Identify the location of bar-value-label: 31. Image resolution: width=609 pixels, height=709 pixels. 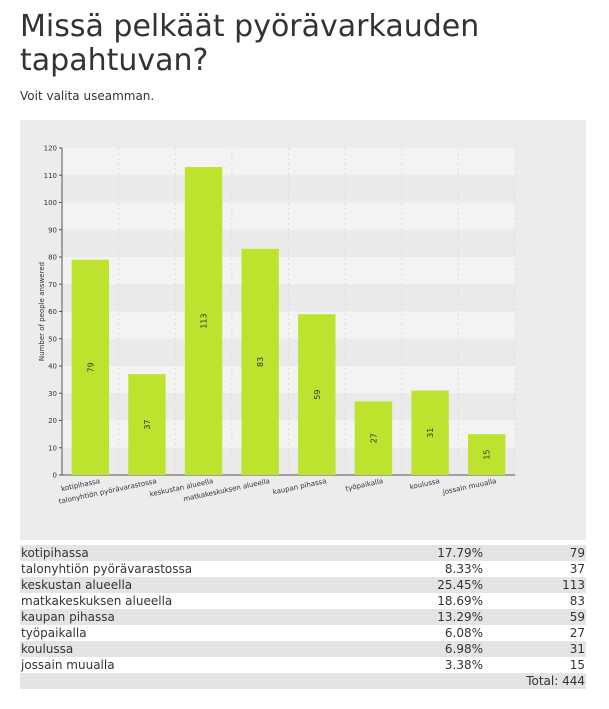
(430, 433).